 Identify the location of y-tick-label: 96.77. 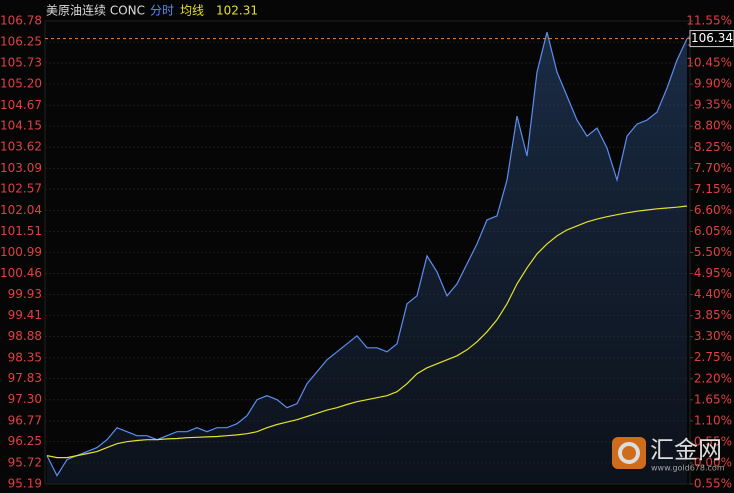
(25, 420).